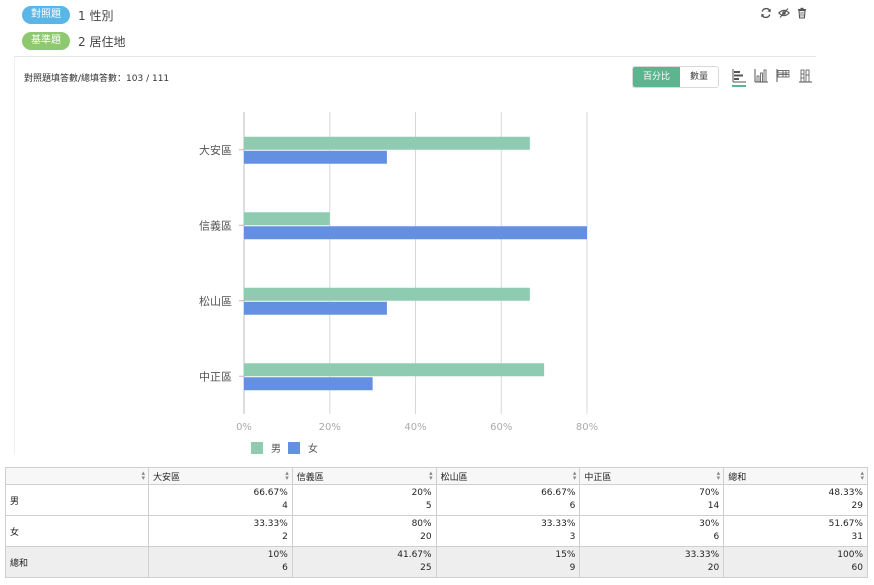 The height and width of the screenshot is (585, 874). Describe the element at coordinates (652, 476) in the screenshot. I see `table-header-cell: 中正區 ▴ ▾` at that location.